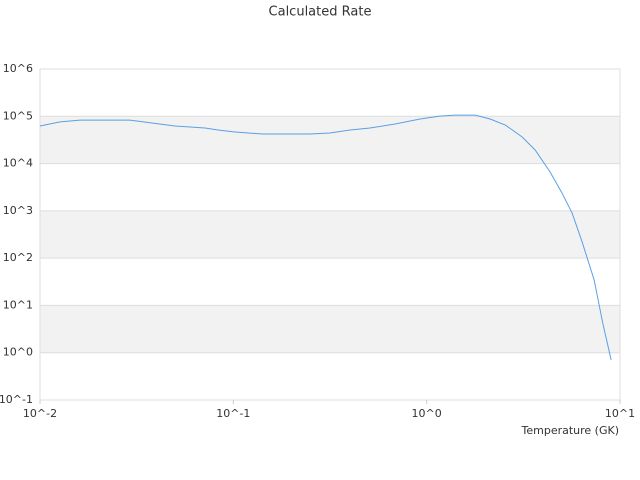  What do you see at coordinates (320, 12) in the screenshot?
I see `chart-title: Calculated Rate` at bounding box center [320, 12].